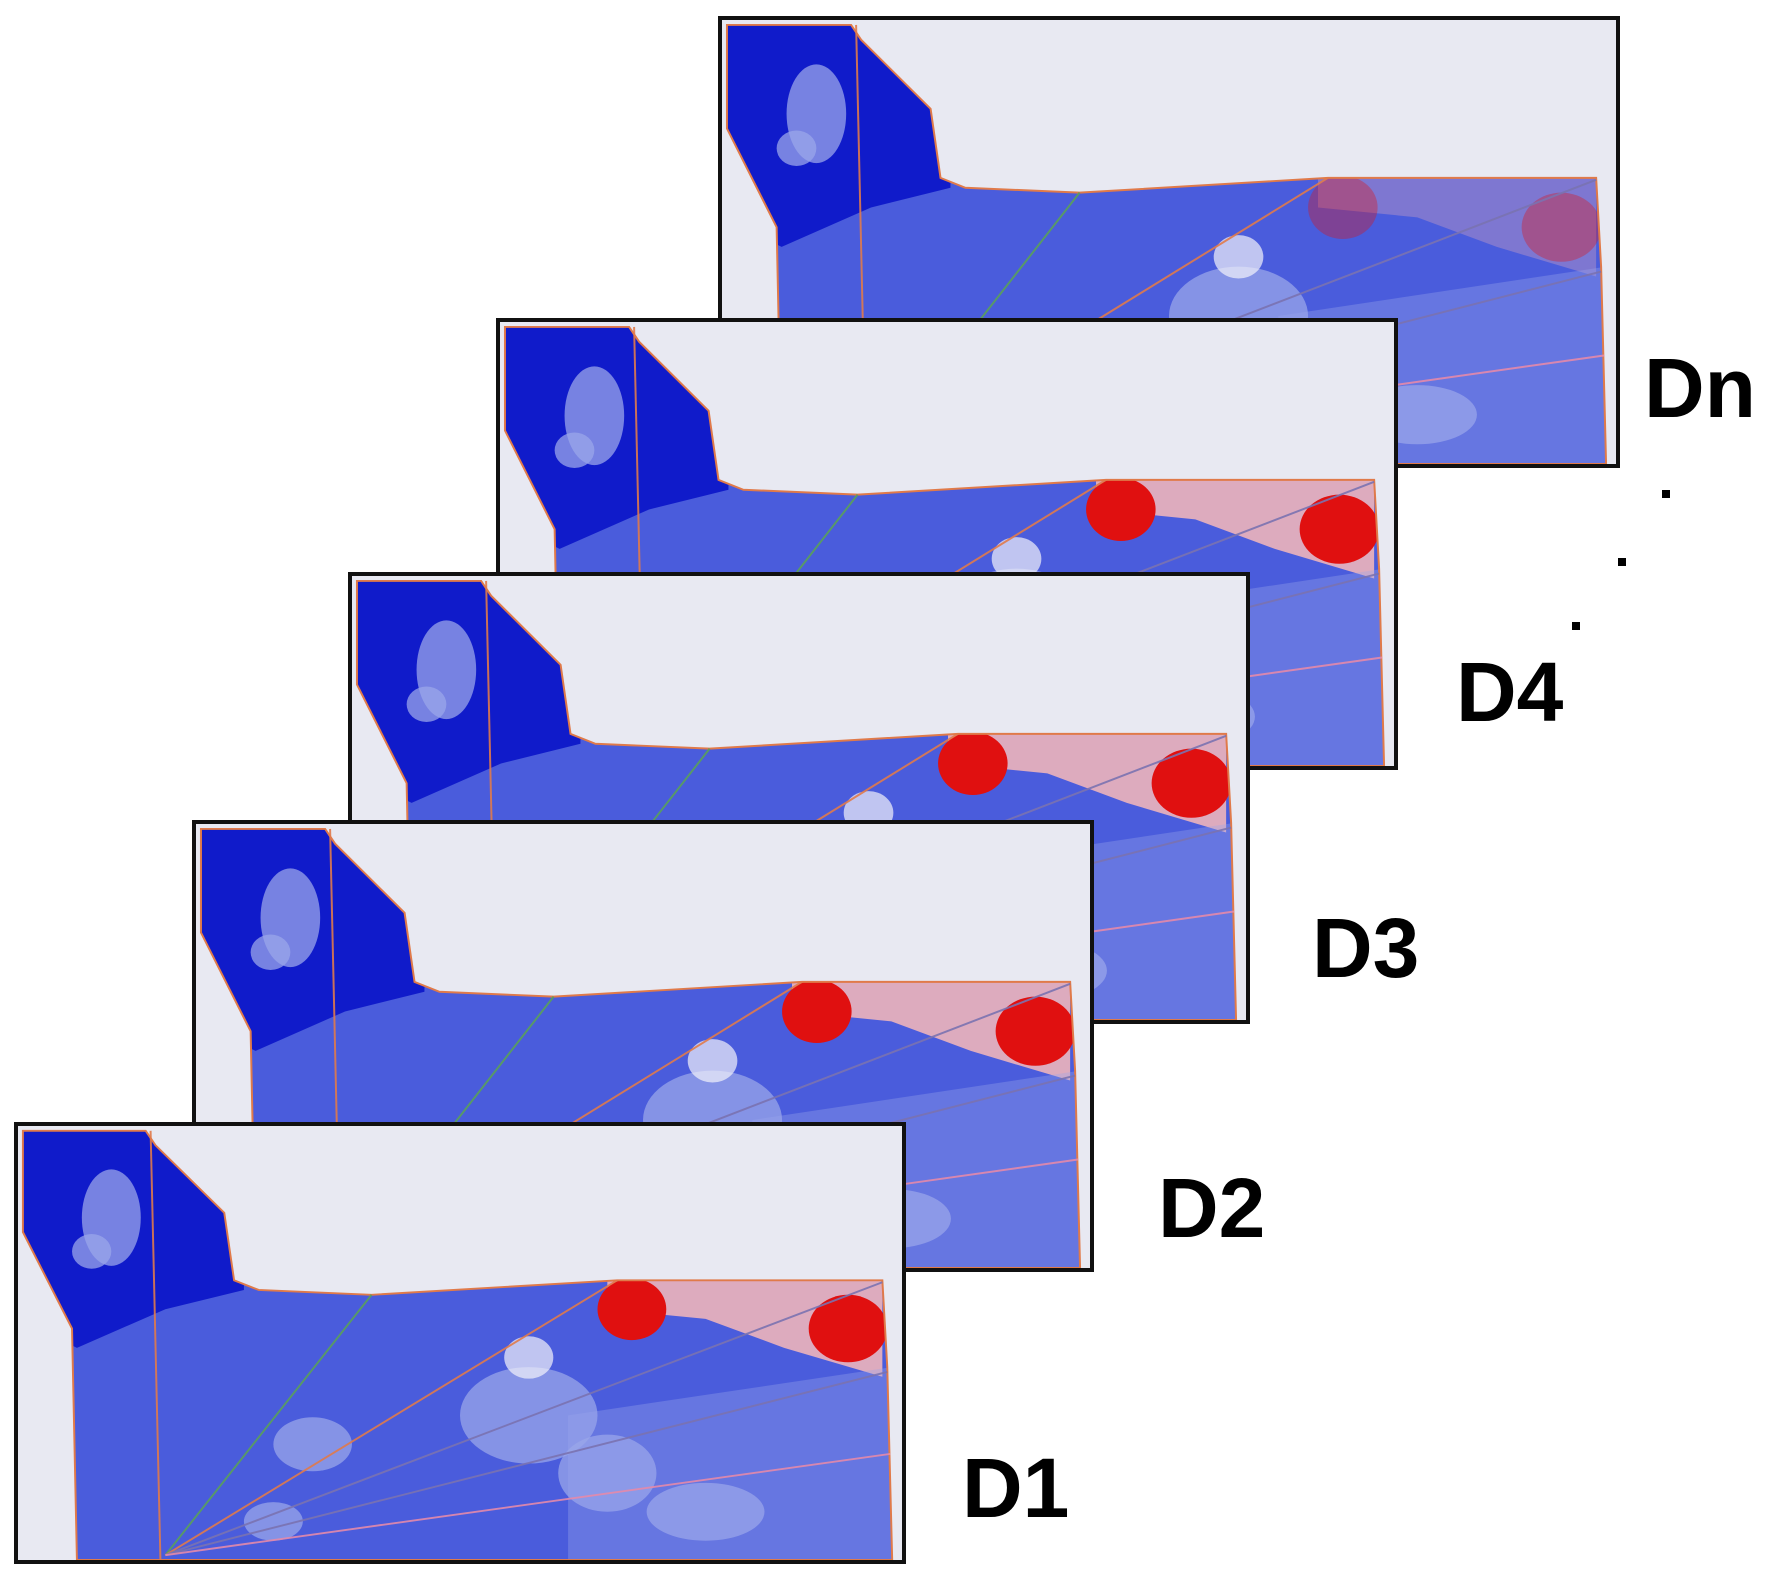 The width and height of the screenshot is (1776, 1572). What do you see at coordinates (1366, 948) in the screenshot?
I see `label-d3: D3` at bounding box center [1366, 948].